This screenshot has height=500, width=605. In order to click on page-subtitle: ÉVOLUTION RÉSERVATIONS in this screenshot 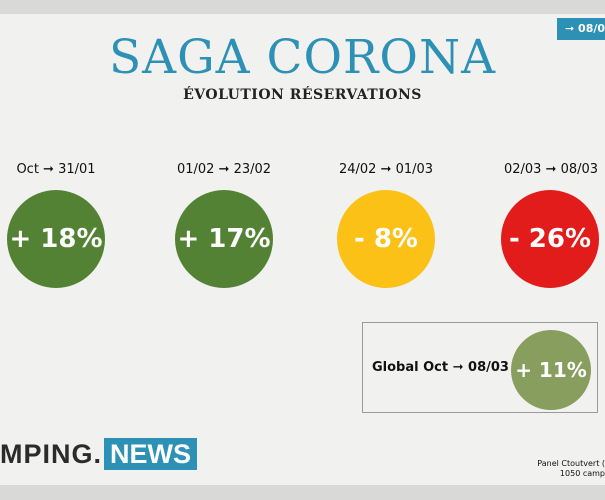, I will do `click(302, 95)`.